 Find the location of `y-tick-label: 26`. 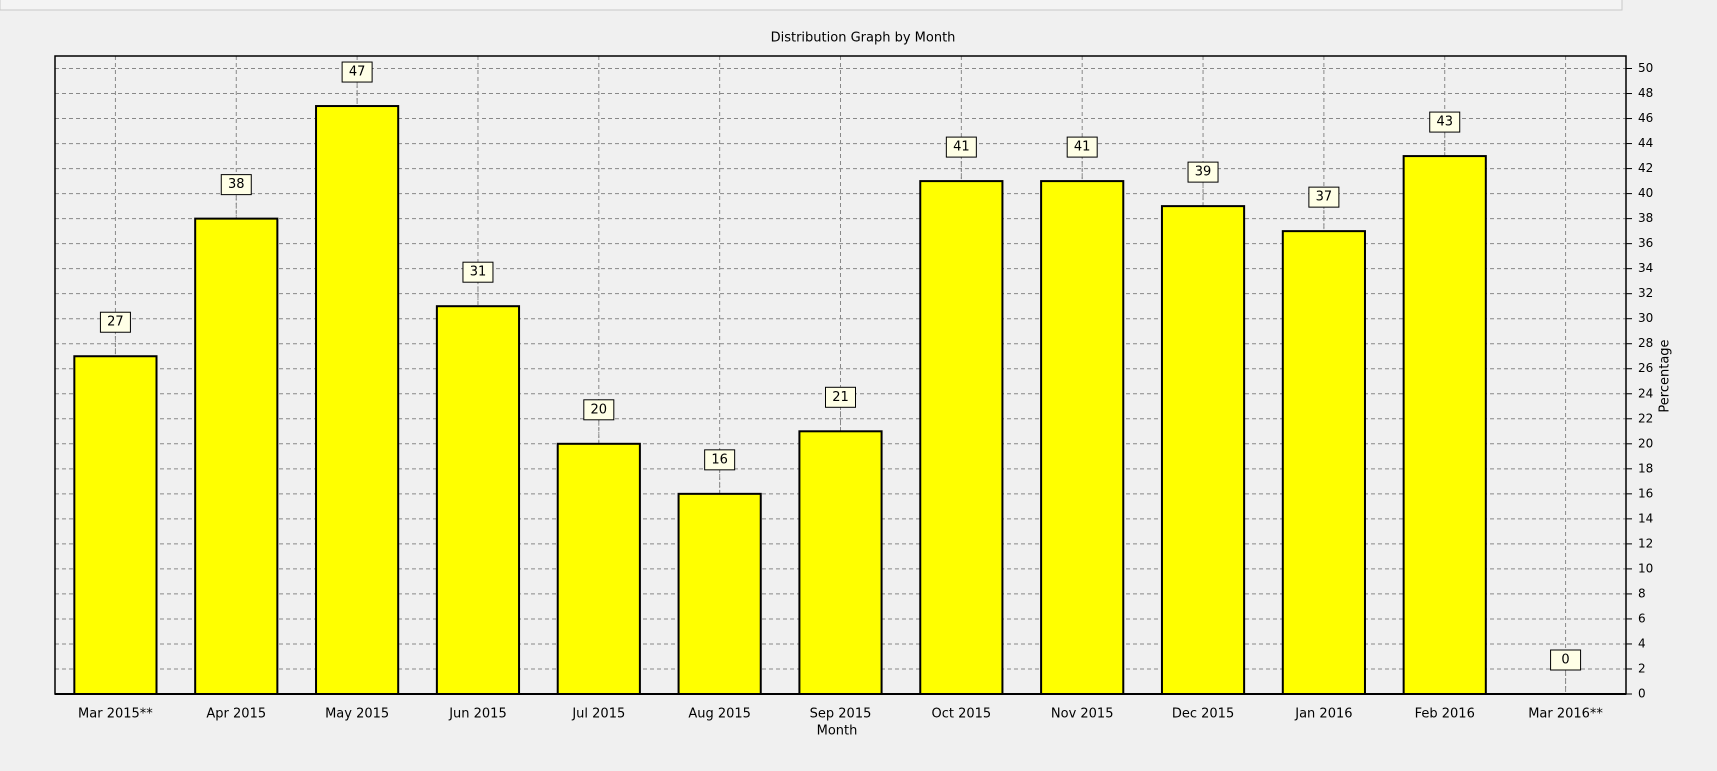

y-tick-label: 26 is located at coordinates (1645, 368).